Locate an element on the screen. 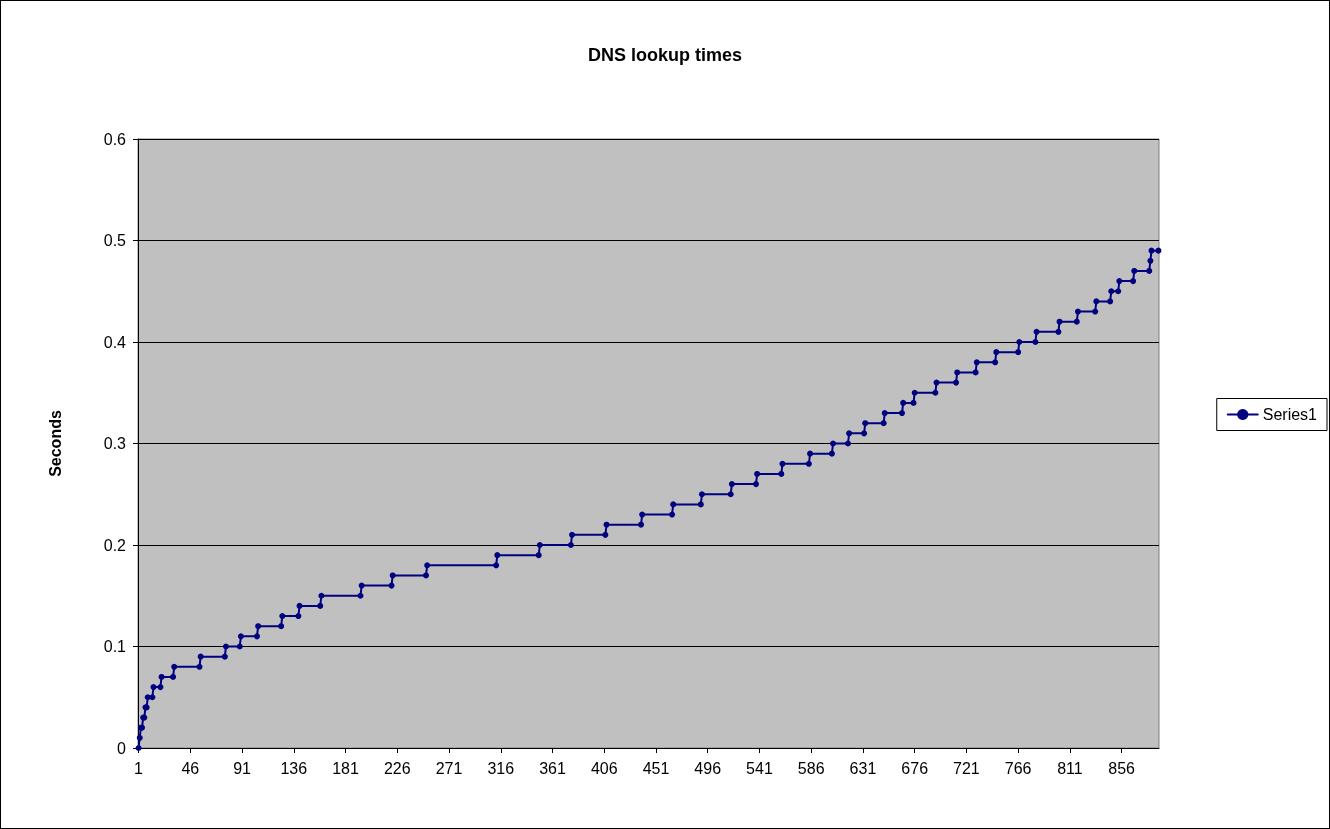 Image resolution: width=1330 pixels, height=829 pixels. x-tick-label: 496 is located at coordinates (708, 768).